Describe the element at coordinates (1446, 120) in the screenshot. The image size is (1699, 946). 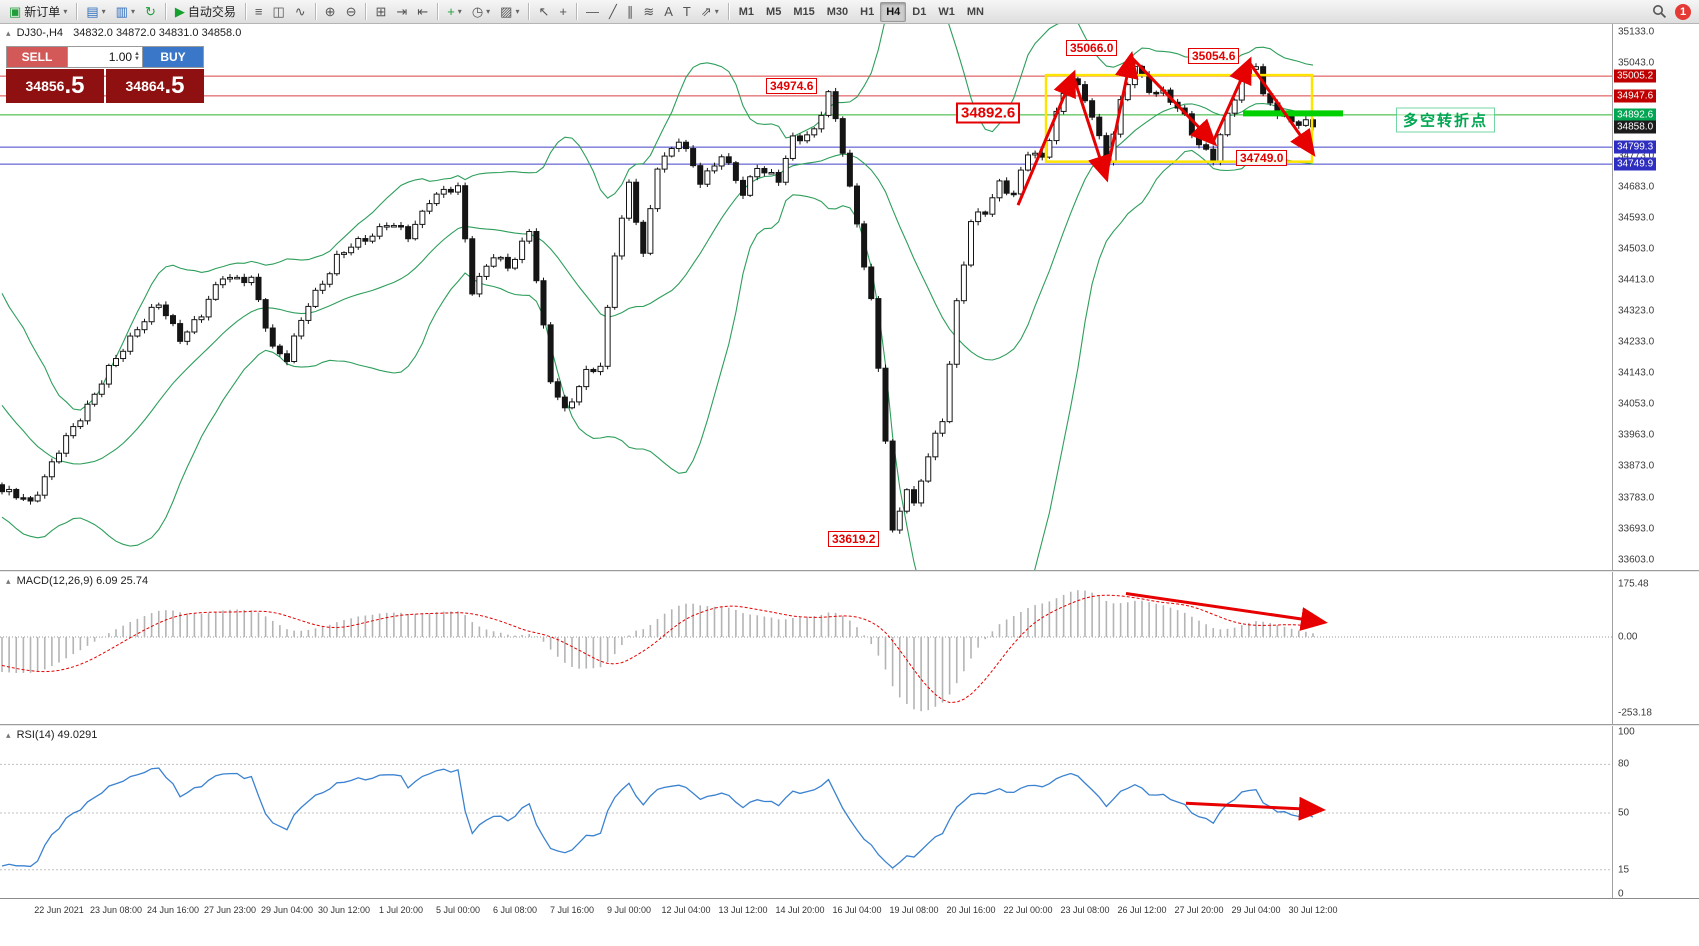
I see `turning-point-label: 多空转折点` at that location.